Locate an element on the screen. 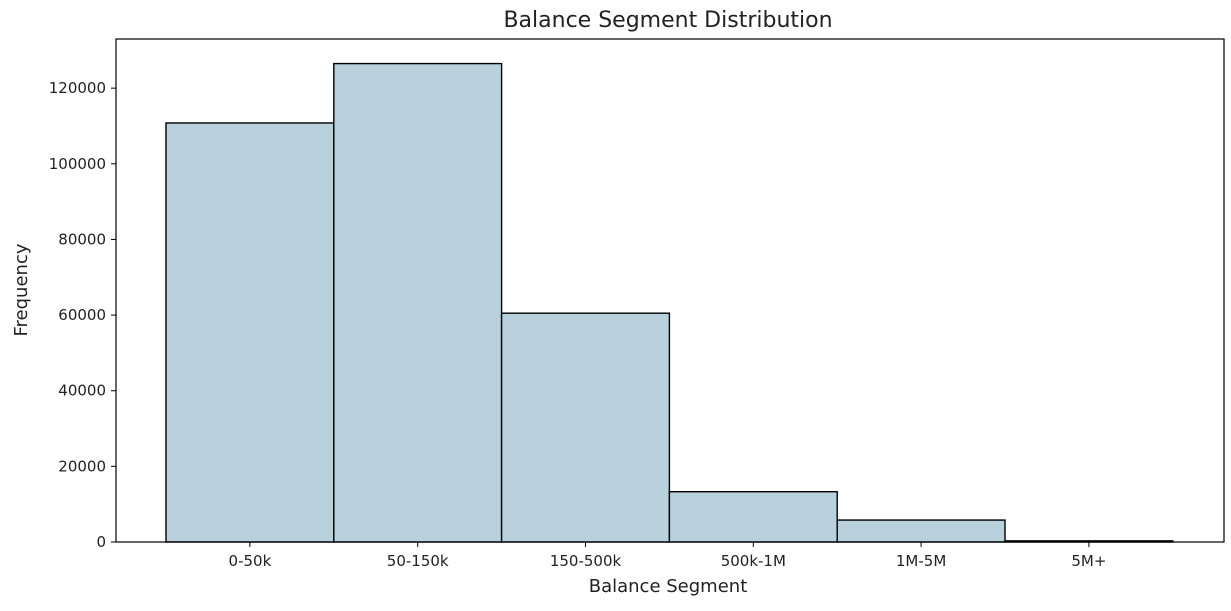 Image resolution: width=1231 pixels, height=611 pixels. y-tick-label: 100000 is located at coordinates (77, 164).